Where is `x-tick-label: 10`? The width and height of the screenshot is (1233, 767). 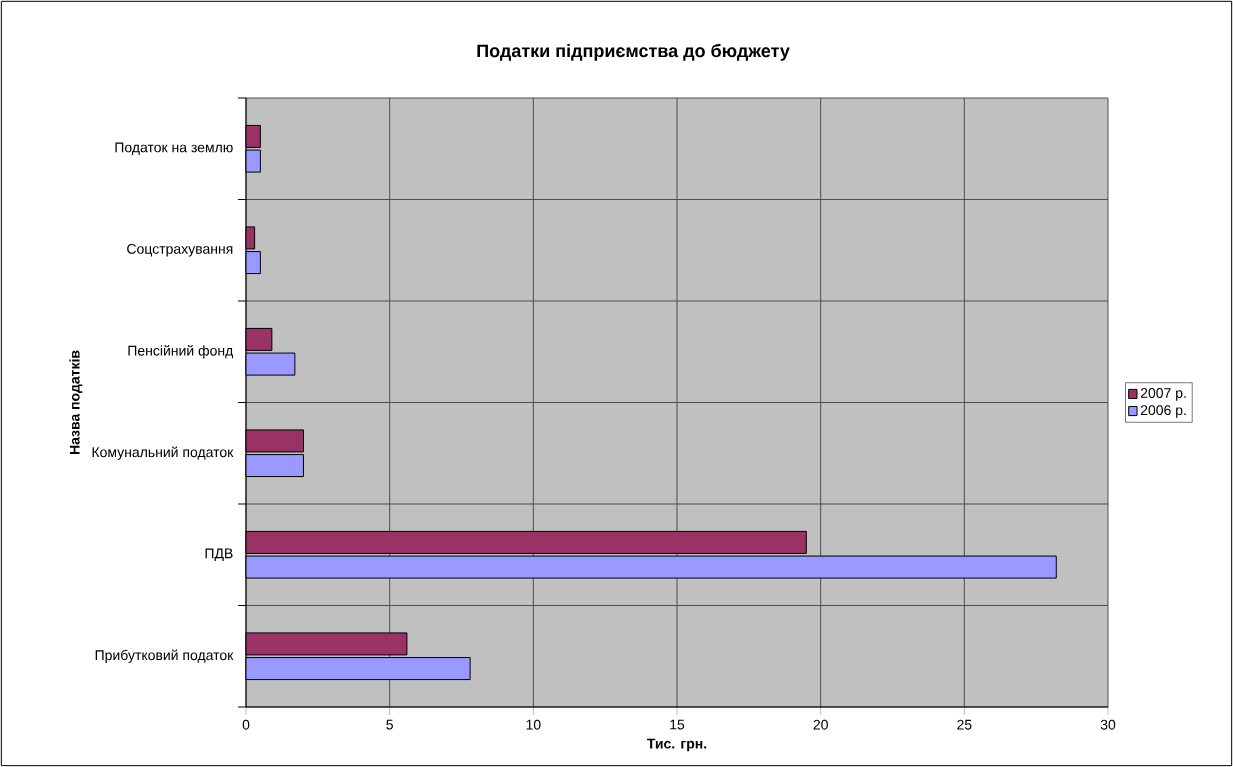 x-tick-label: 10 is located at coordinates (533, 724).